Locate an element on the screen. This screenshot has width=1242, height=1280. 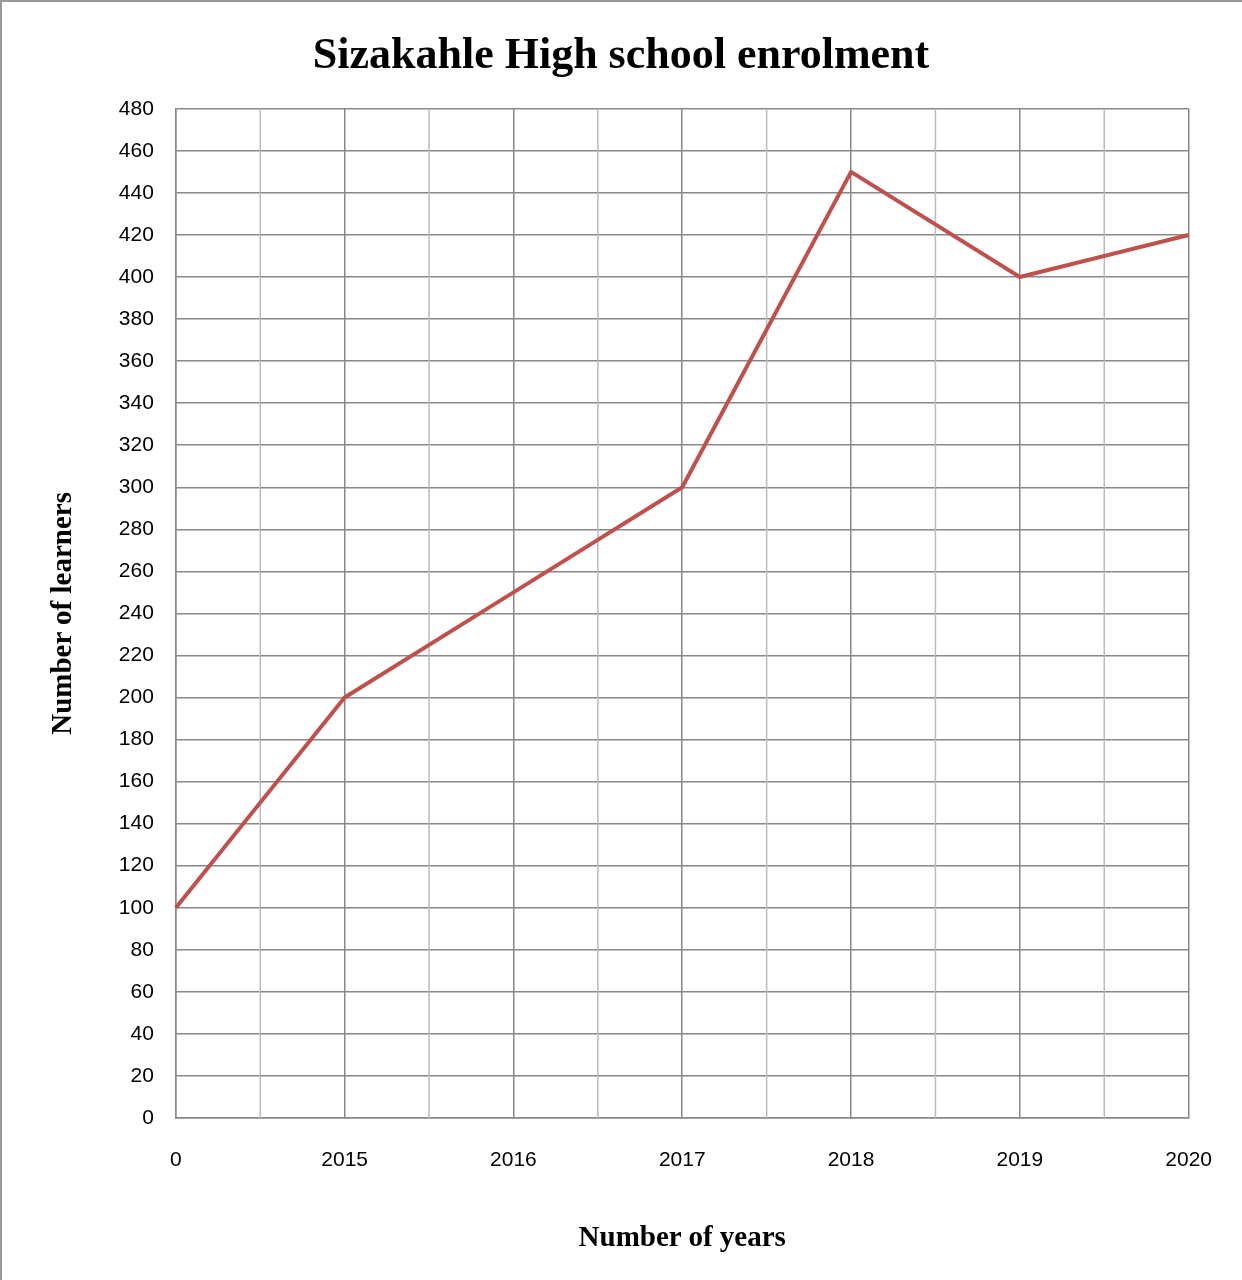
x-tick-label: 2019 is located at coordinates (1020, 1159).